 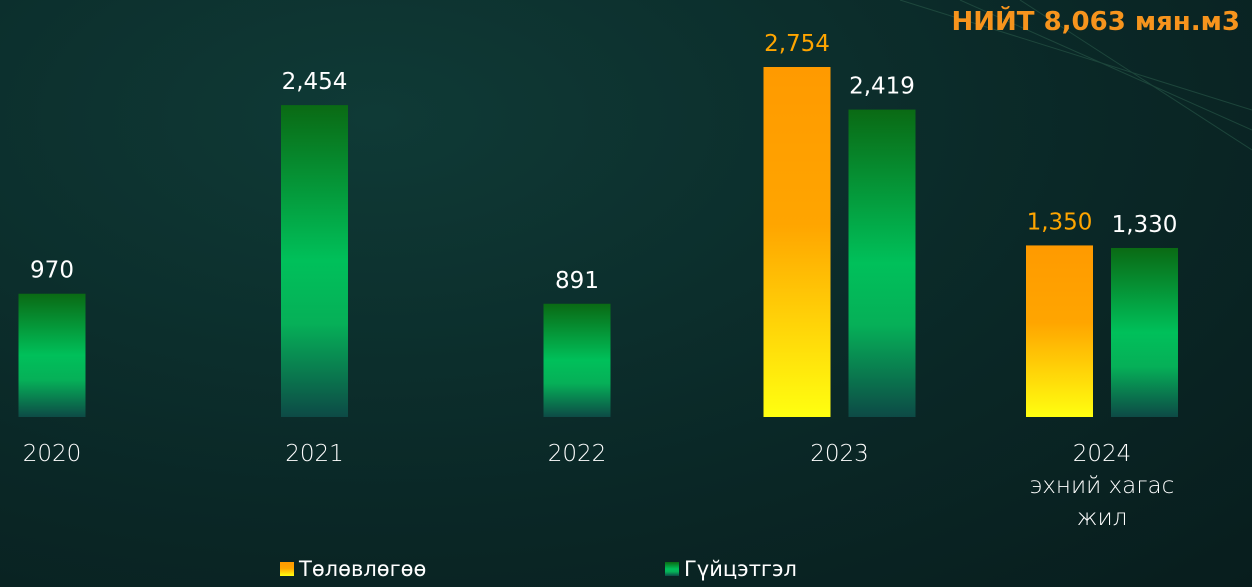 What do you see at coordinates (577, 281) in the screenshot?
I see `data-label: 891` at bounding box center [577, 281].